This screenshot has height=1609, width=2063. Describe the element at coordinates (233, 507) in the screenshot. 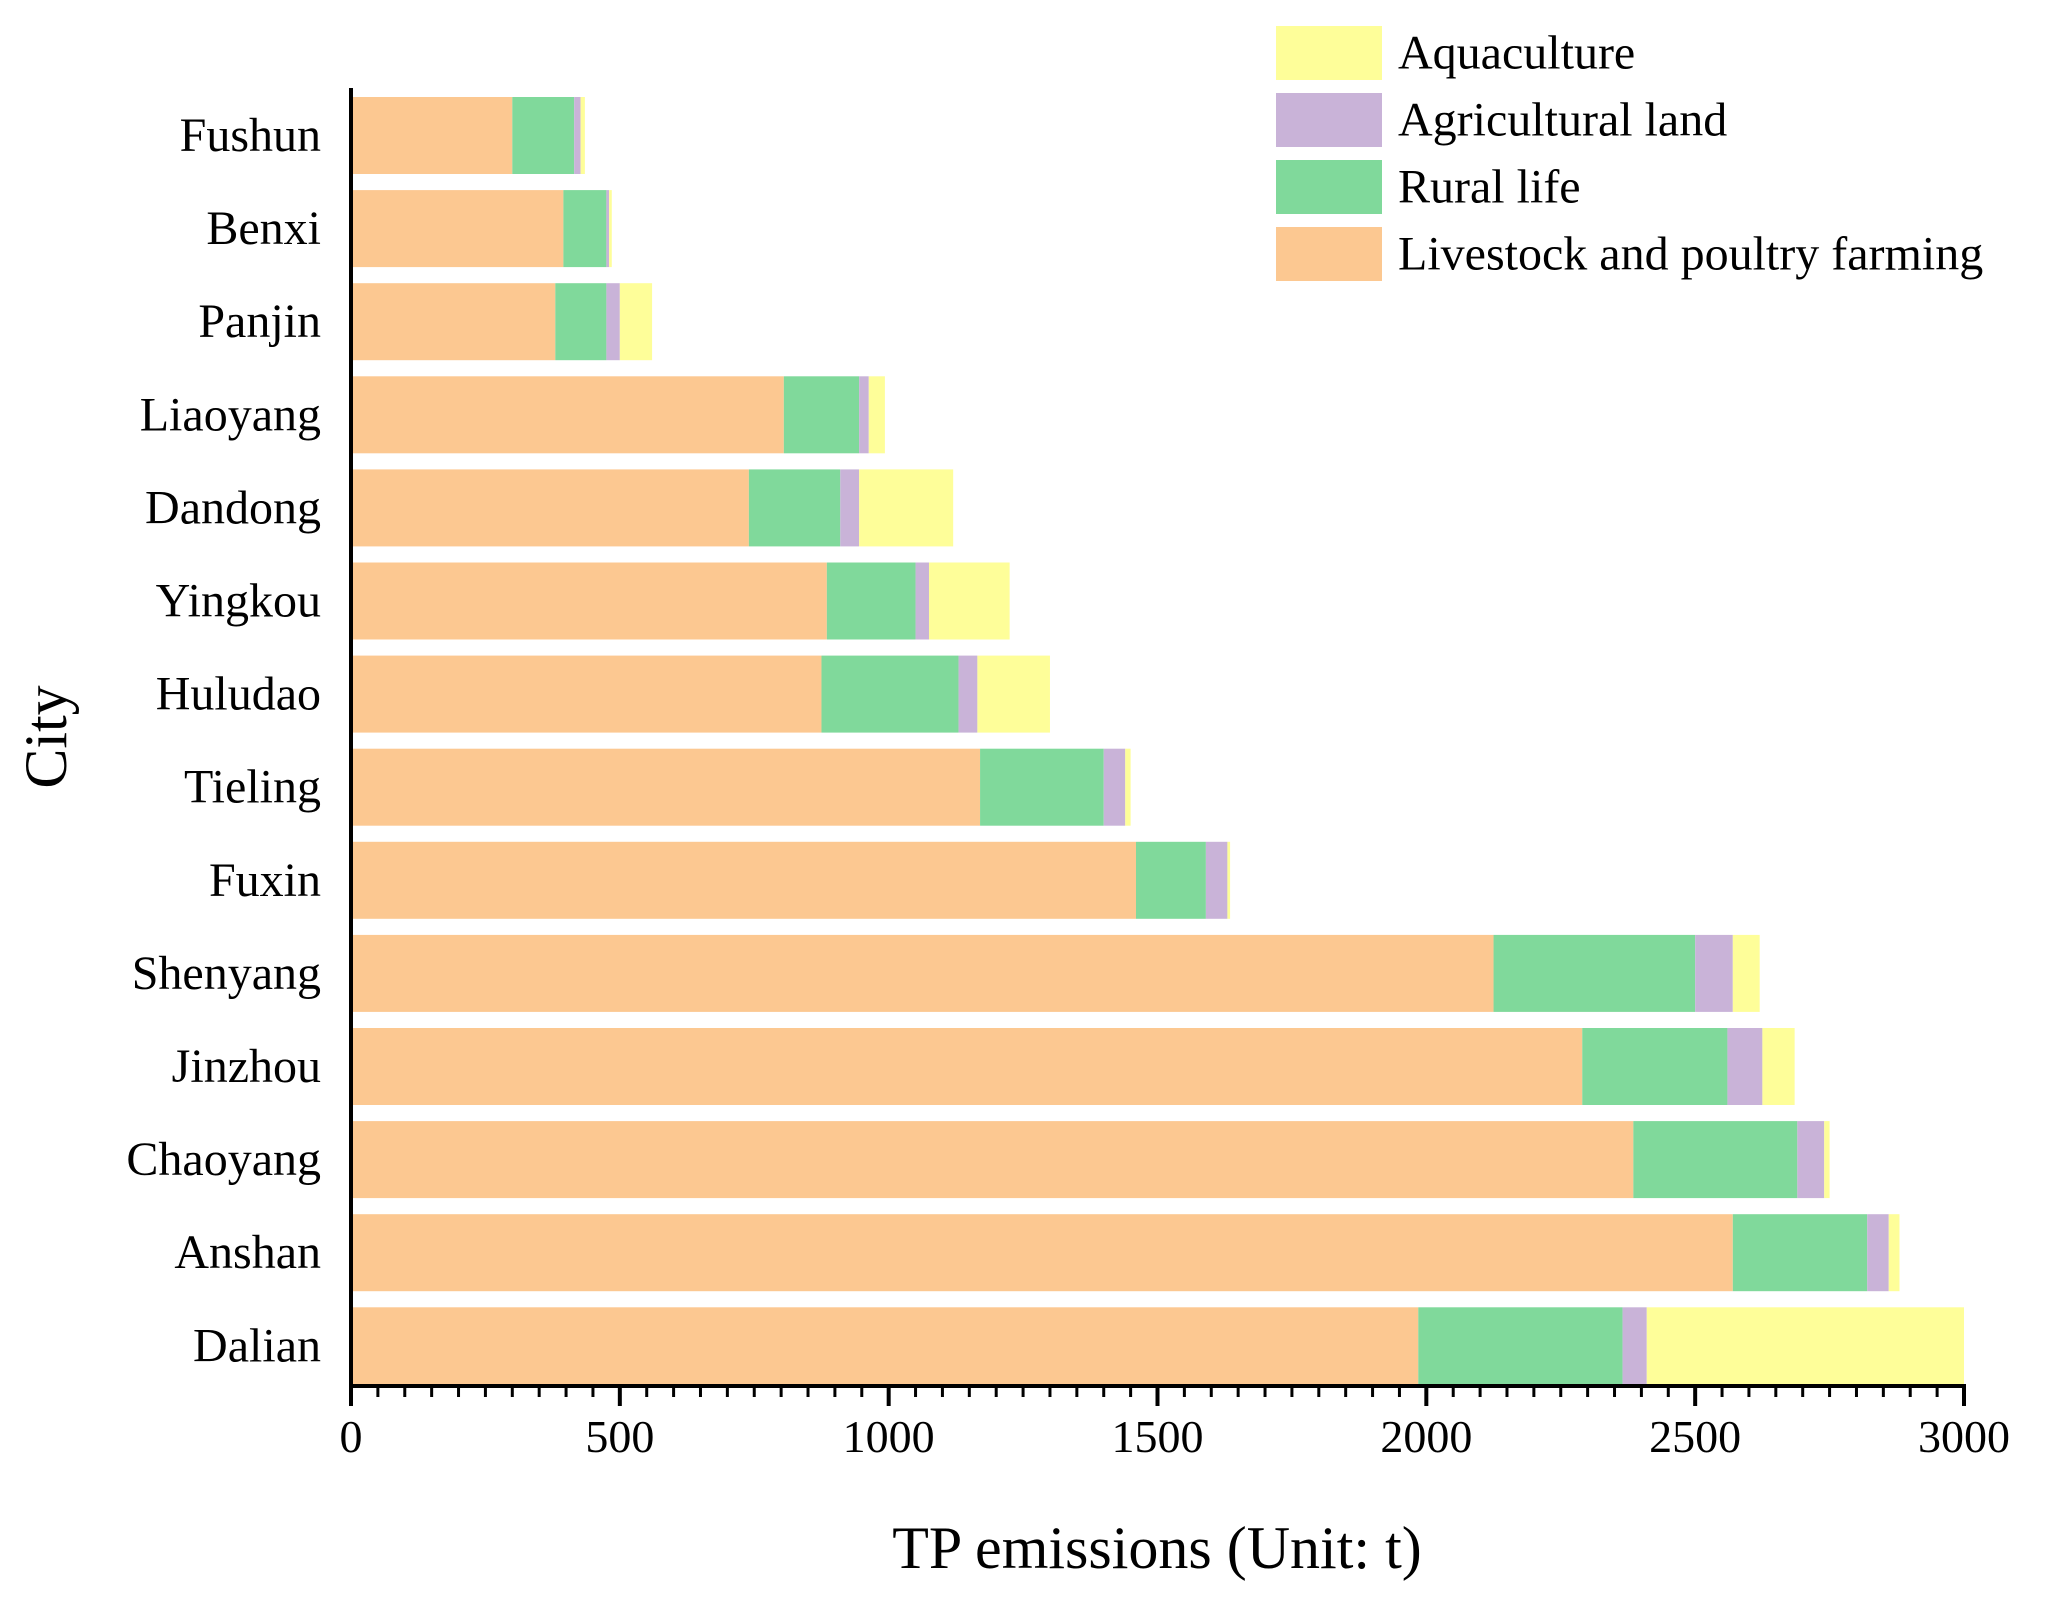

I see `city-label-dandong: Dandong` at that location.